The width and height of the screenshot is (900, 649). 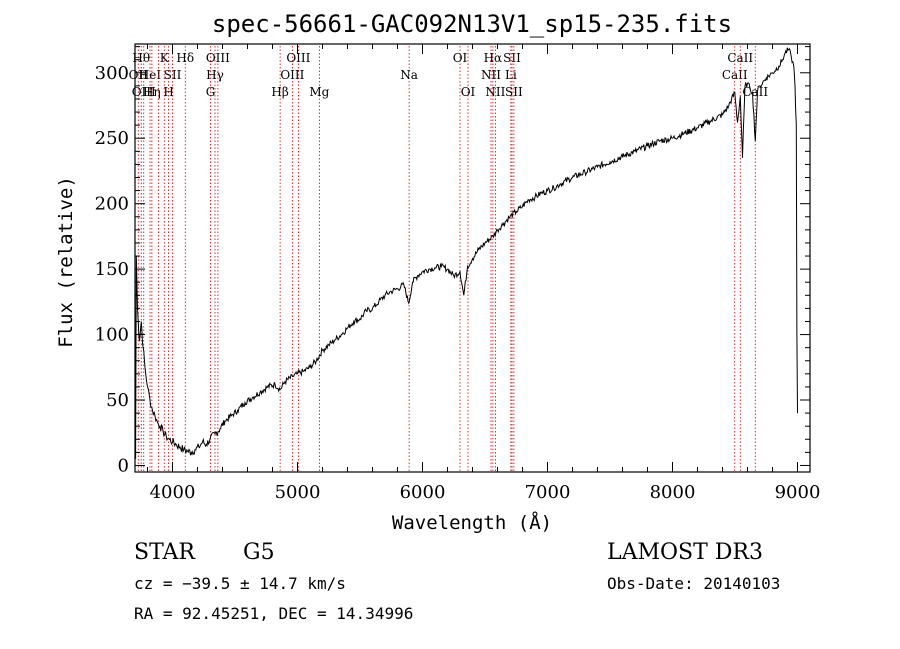 I want to click on line-label-16: Mg, so click(x=319, y=92).